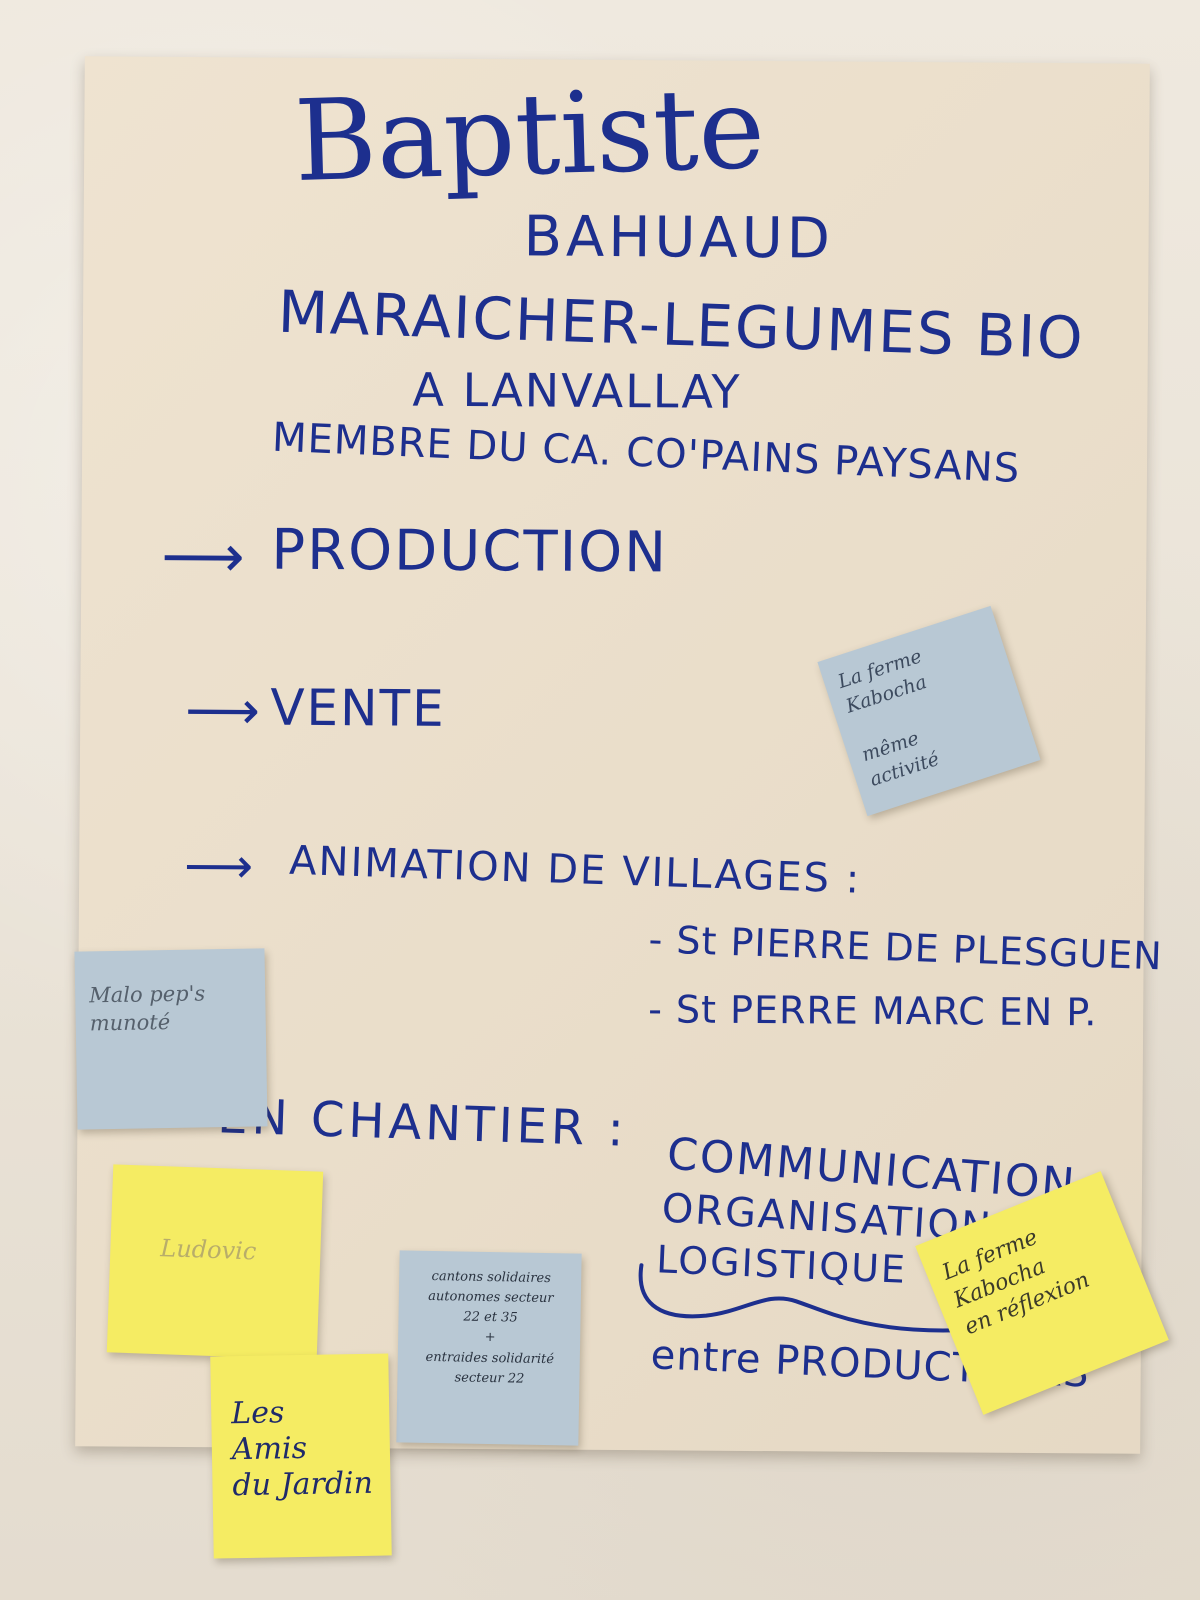 Image resolution: width=1200 pixels, height=1600 pixels. Describe the element at coordinates (422, 1123) in the screenshot. I see `chantier-label: EN CHANTIER :` at that location.